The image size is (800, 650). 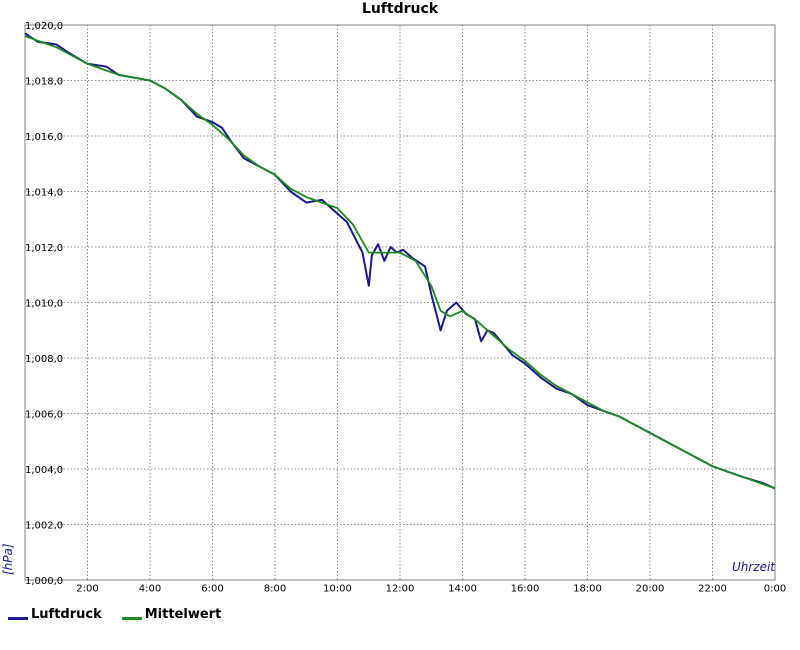 What do you see at coordinates (44, 248) in the screenshot?
I see `y-tick-label: 1,012,0` at bounding box center [44, 248].